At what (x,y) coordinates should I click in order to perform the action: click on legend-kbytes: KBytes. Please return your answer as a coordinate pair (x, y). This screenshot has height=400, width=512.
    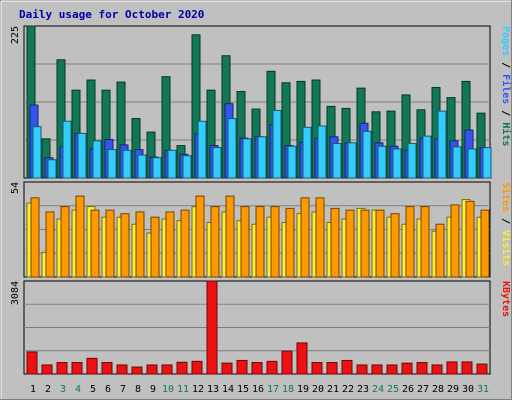
    Looking at the image, I should click on (505, 299).